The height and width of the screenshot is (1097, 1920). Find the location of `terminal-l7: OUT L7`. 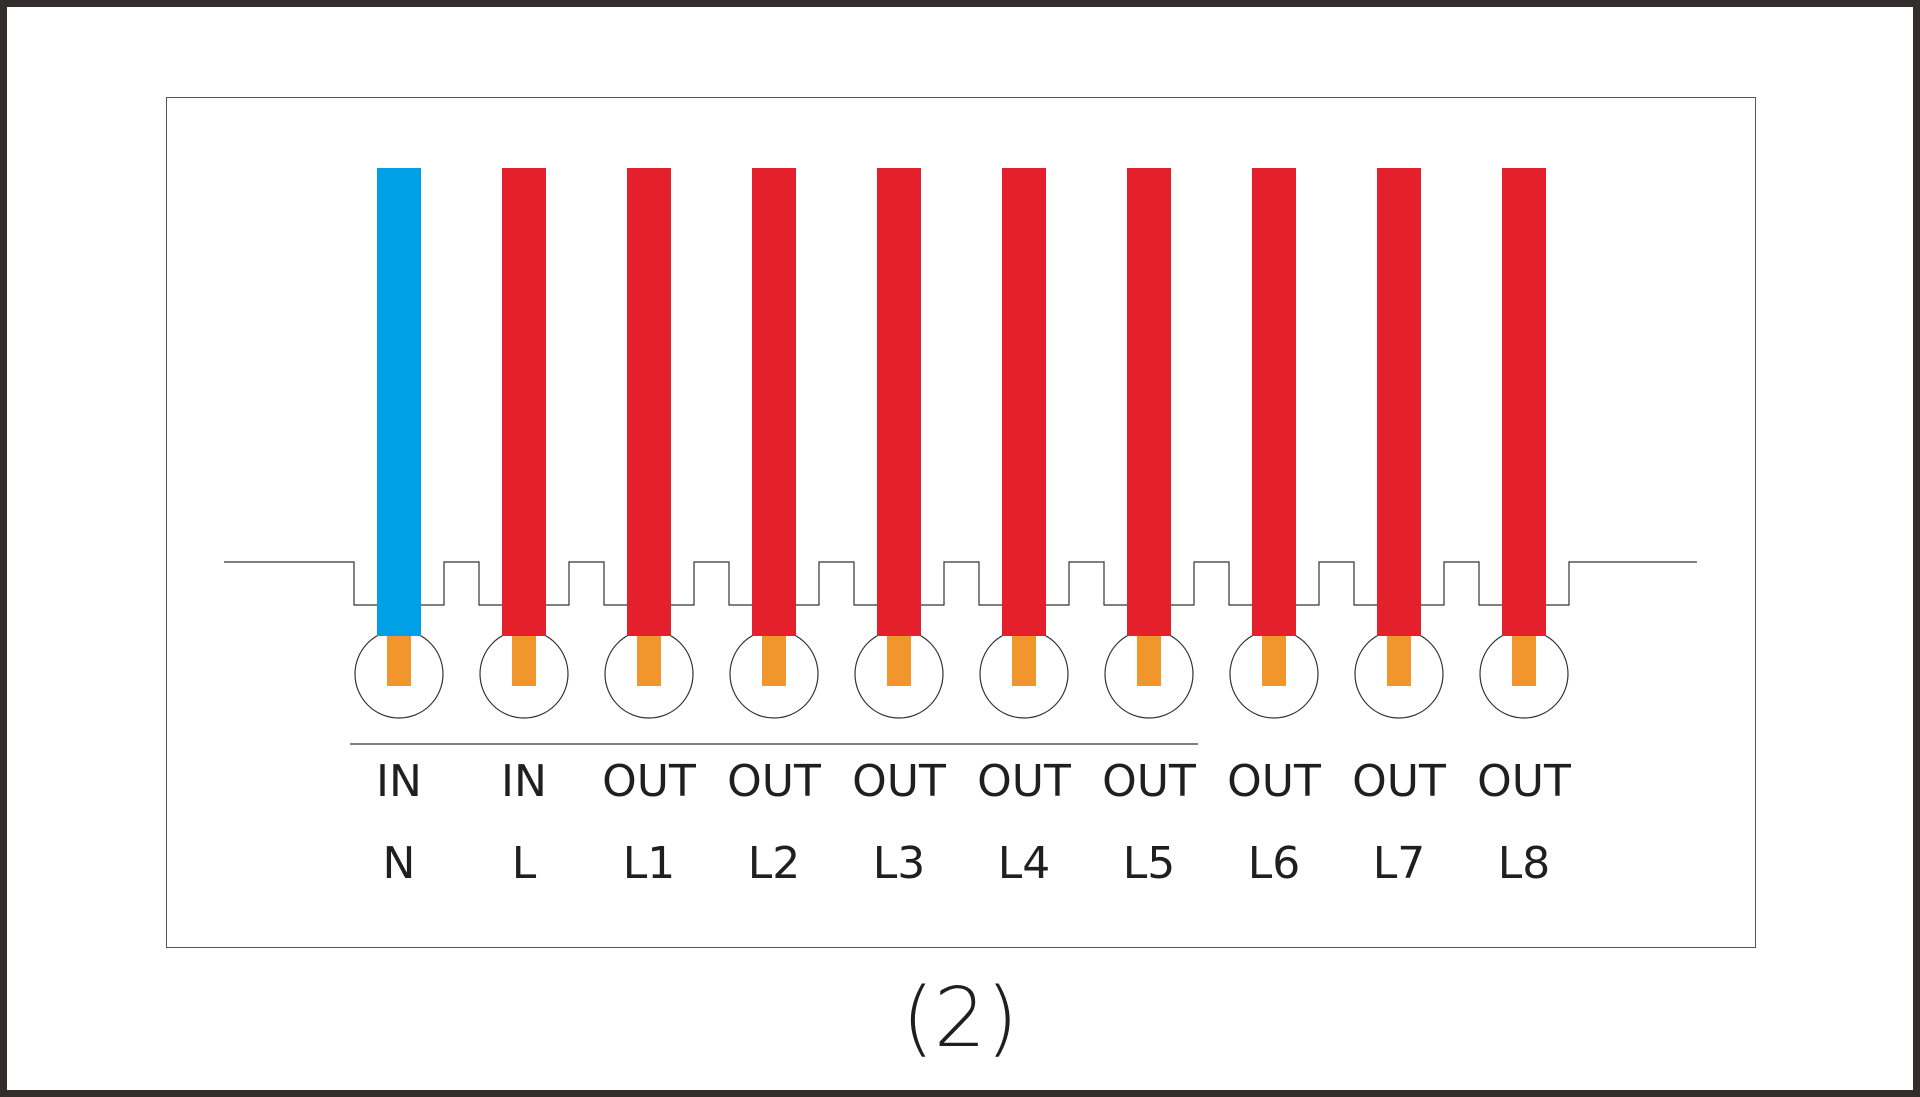

terminal-l7: OUT L7 is located at coordinates (1399, 528).